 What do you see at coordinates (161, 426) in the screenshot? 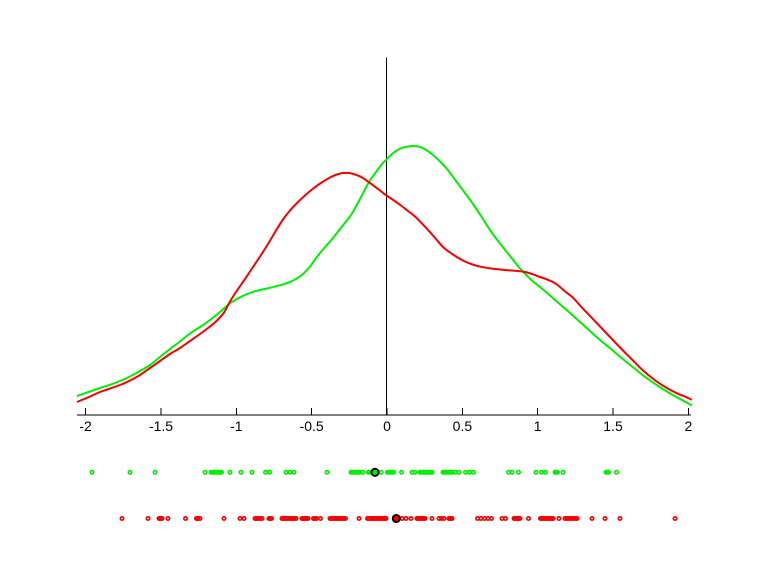
I see `svg-text: -1.5` at bounding box center [161, 426].